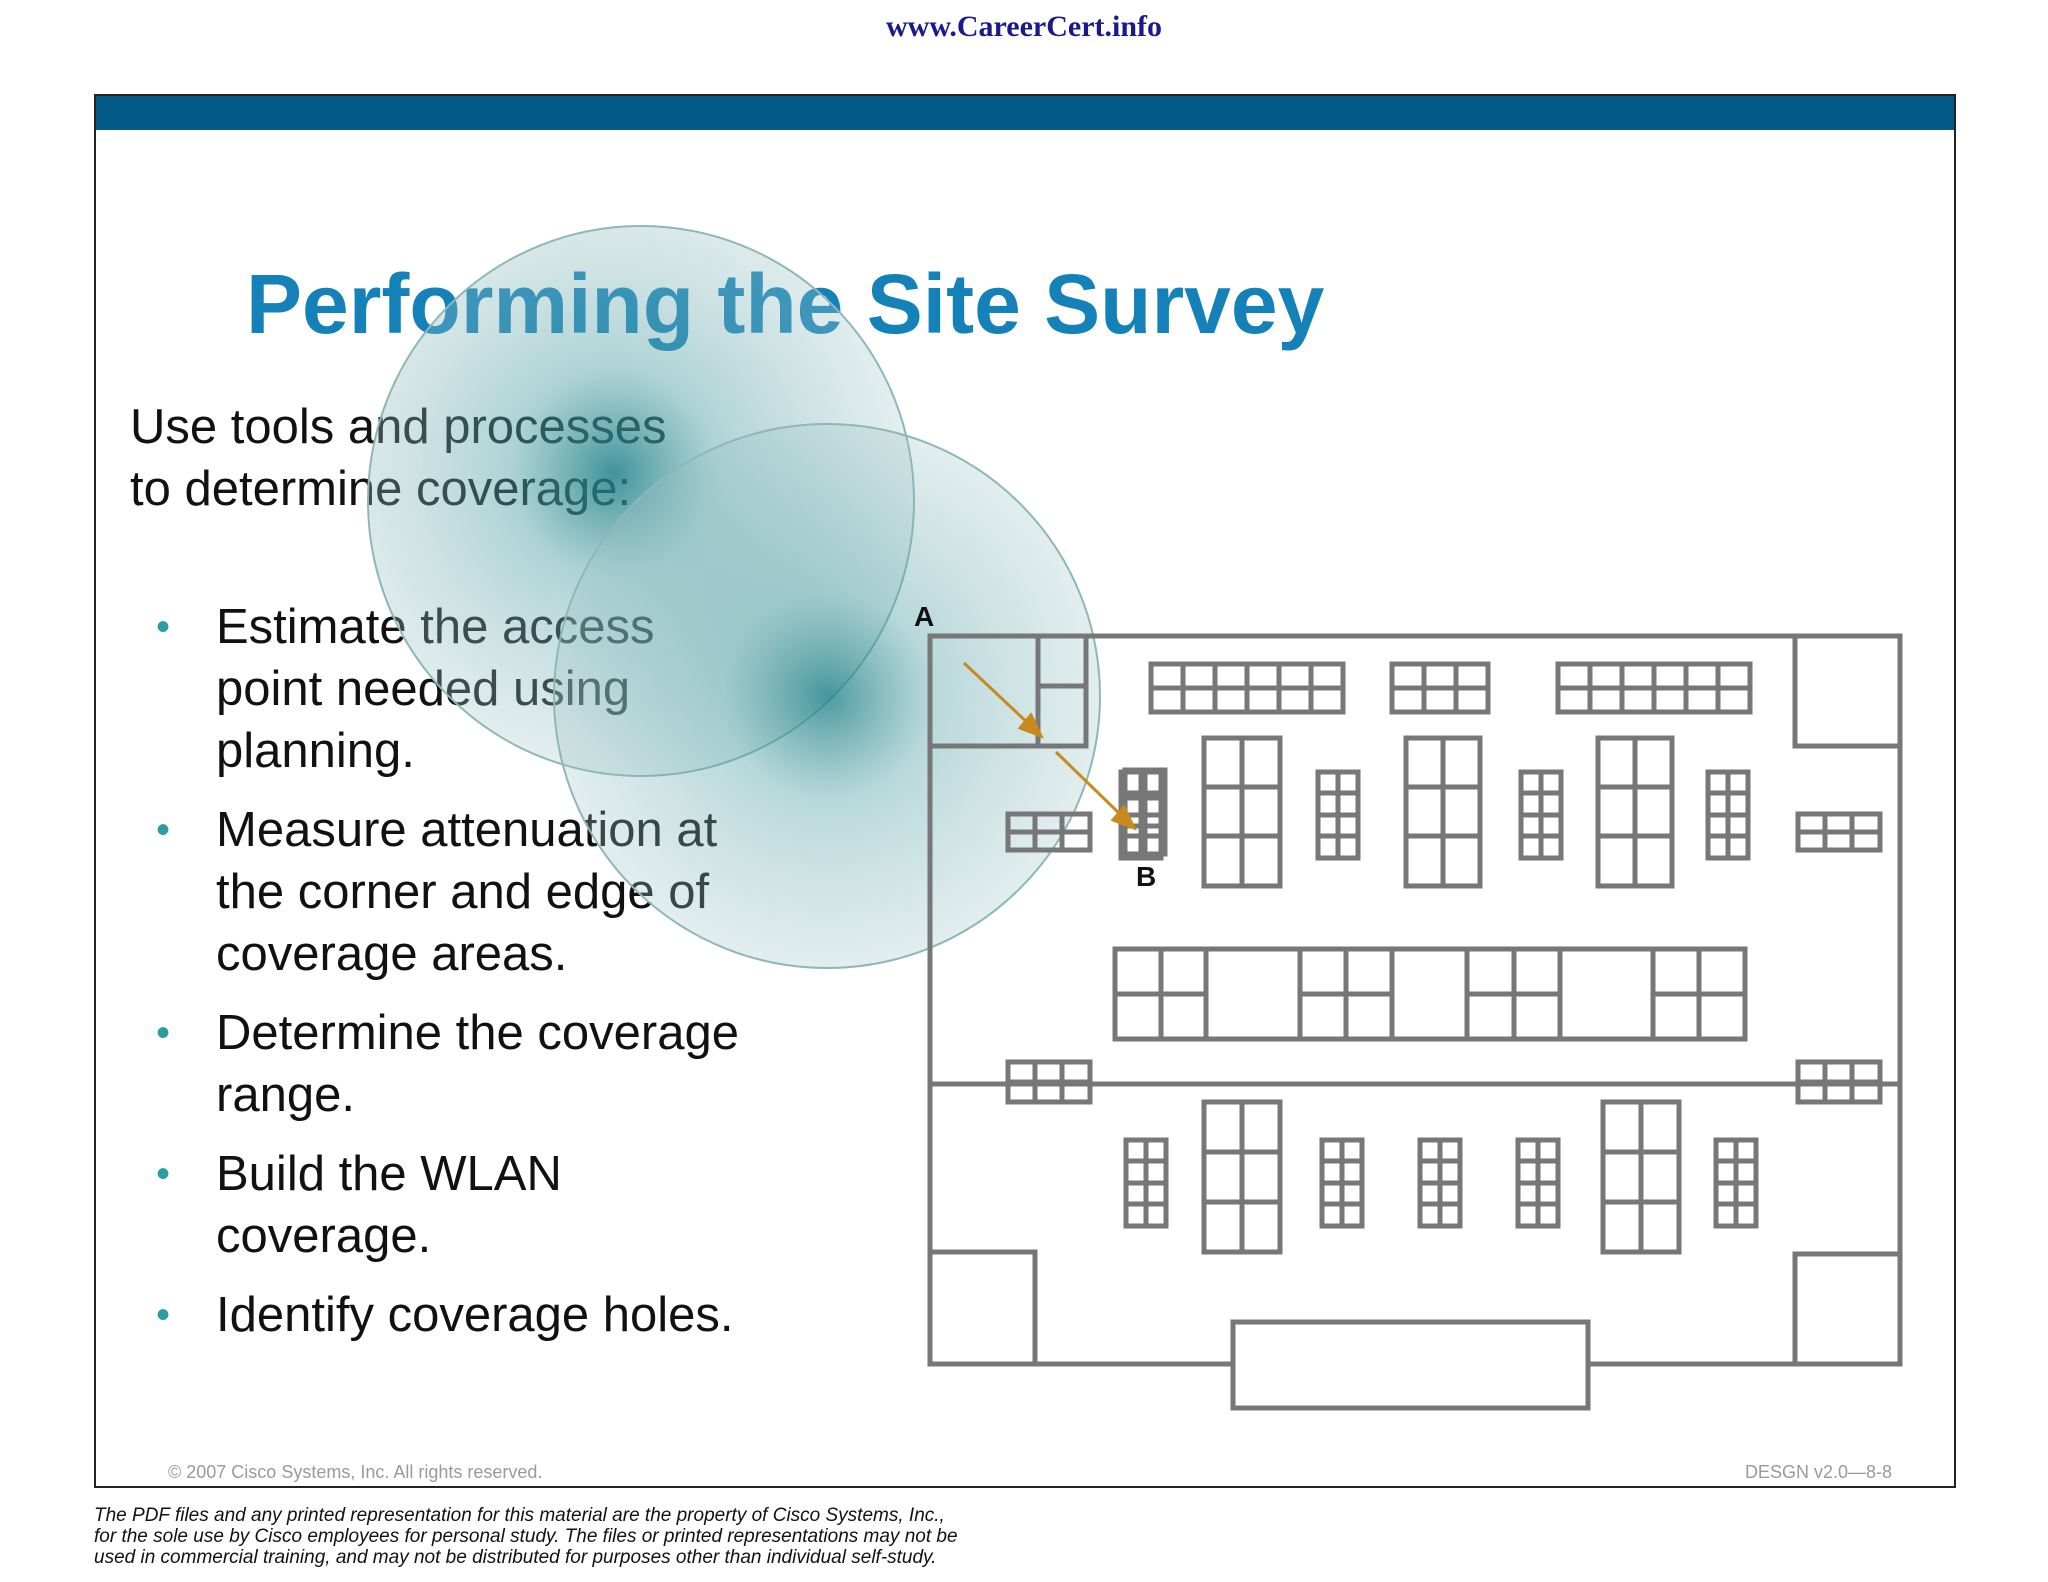  What do you see at coordinates (1146, 876) in the screenshot?
I see `access-point-label-b: B` at bounding box center [1146, 876].